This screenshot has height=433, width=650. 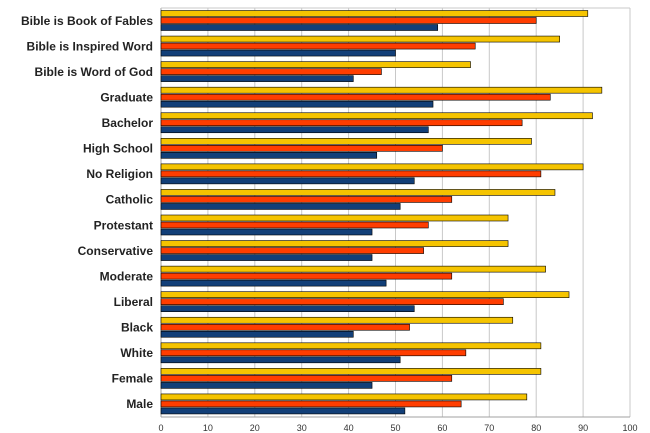 What do you see at coordinates (139, 404) in the screenshot?
I see `category-label: Male` at bounding box center [139, 404].